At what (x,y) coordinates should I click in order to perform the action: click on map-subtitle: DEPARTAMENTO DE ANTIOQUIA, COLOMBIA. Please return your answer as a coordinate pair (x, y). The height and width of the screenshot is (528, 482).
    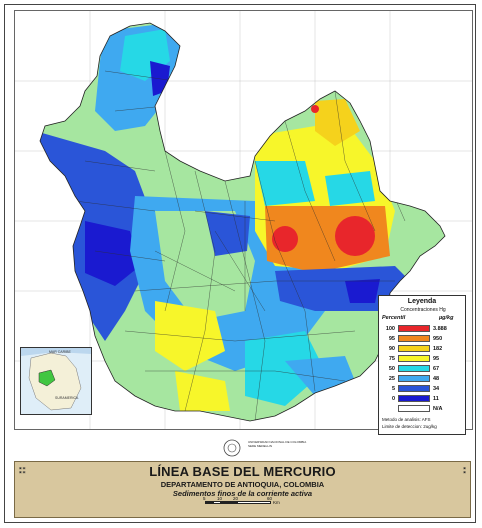
    Looking at the image, I should click on (242, 484).